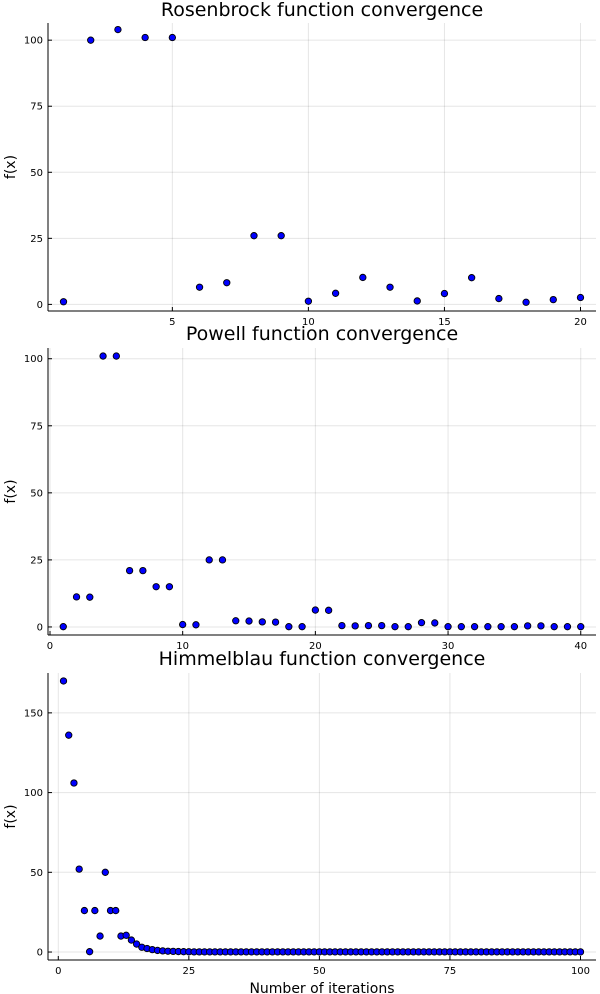  I want to click on x-tick-label: 100, so click(580, 971).